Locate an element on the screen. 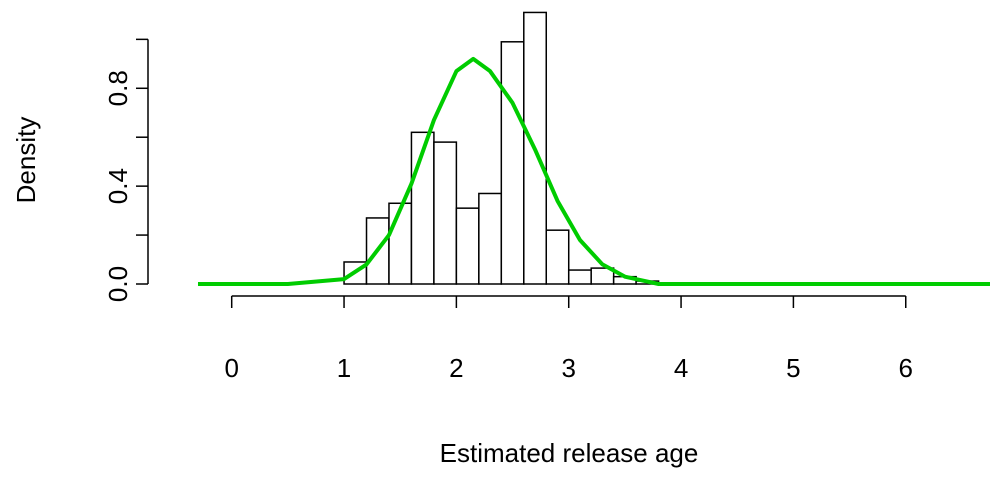 Image resolution: width=992 pixels, height=478 pixels. x-tick-label: 1 is located at coordinates (344, 368).